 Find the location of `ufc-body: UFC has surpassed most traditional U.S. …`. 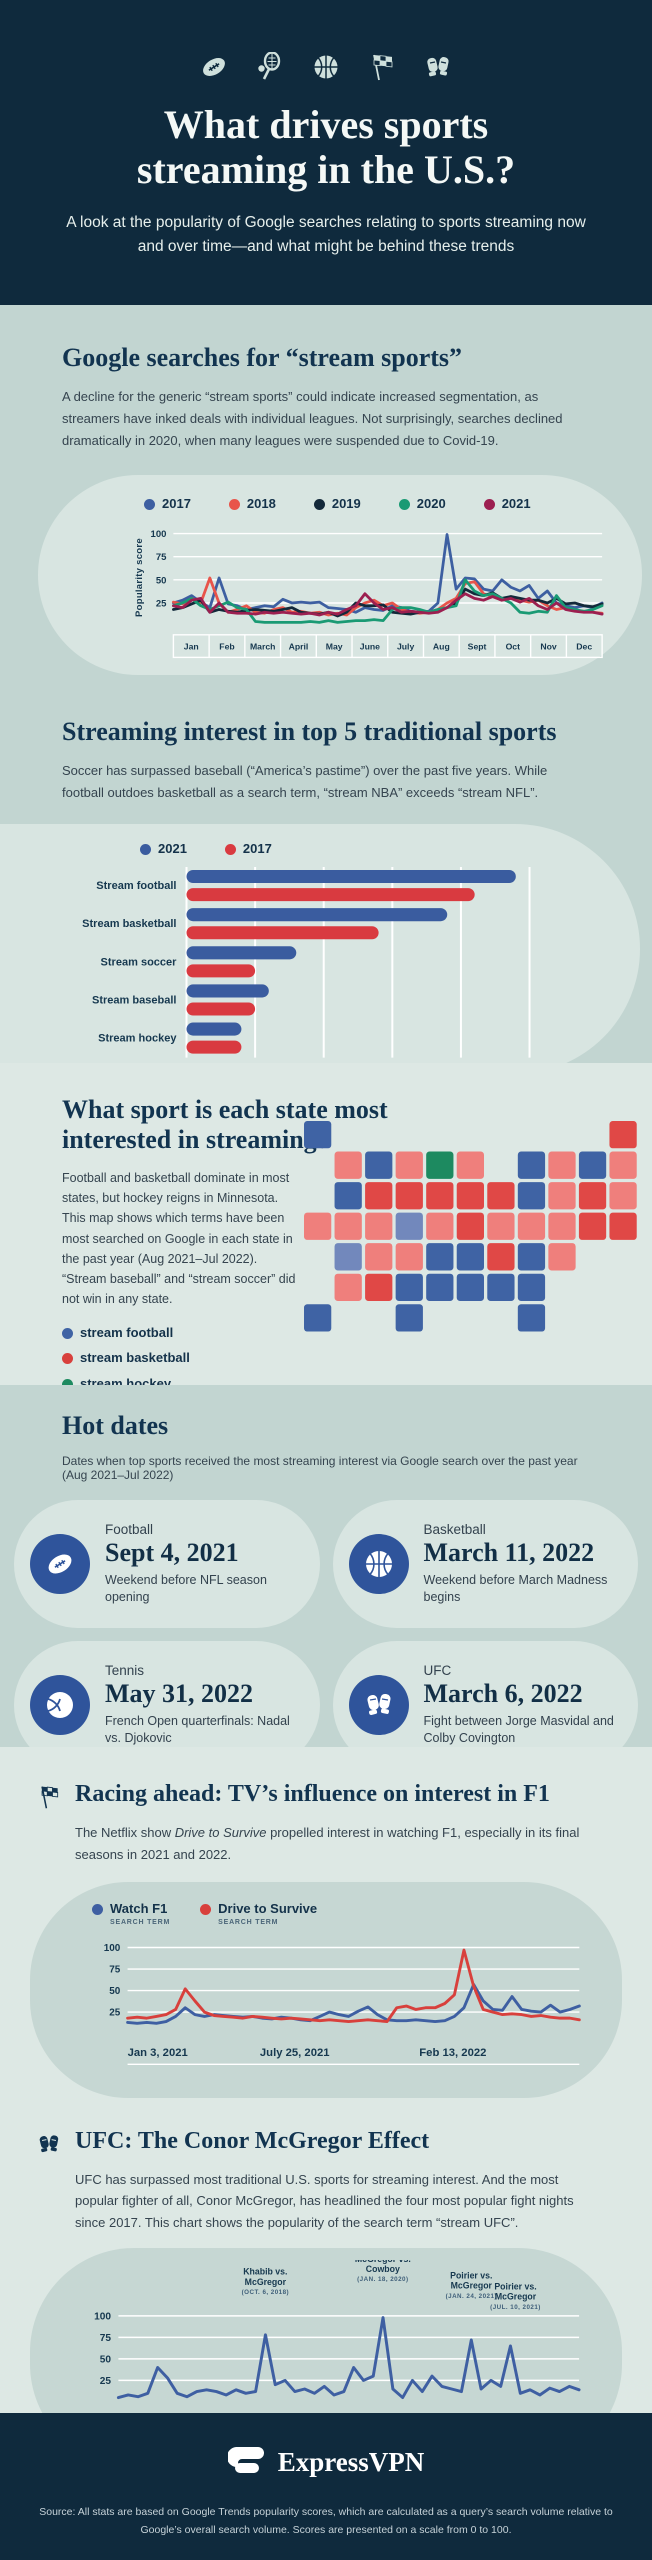

ufc-body: UFC has surpassed most traditional U.S. … is located at coordinates (324, 2201).